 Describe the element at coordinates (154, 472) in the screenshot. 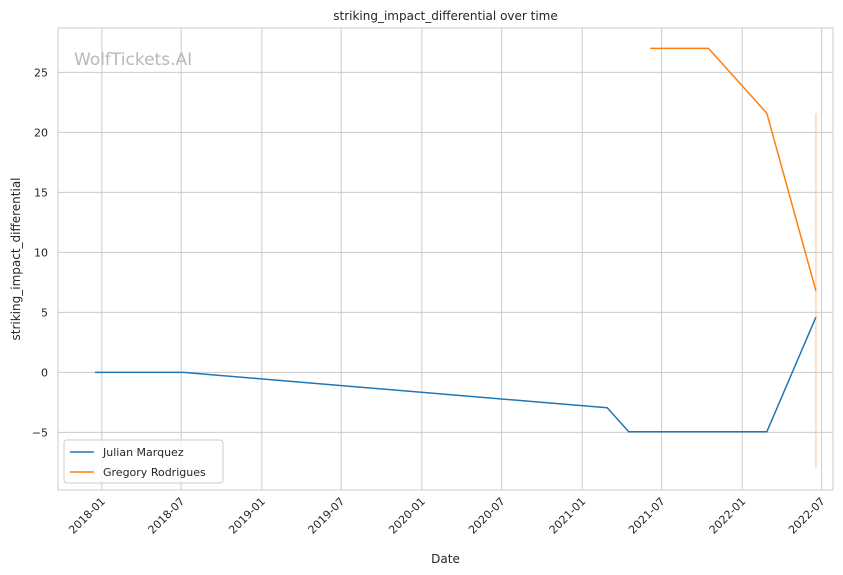

I see `legend-label: Gregory Rodrigues` at that location.